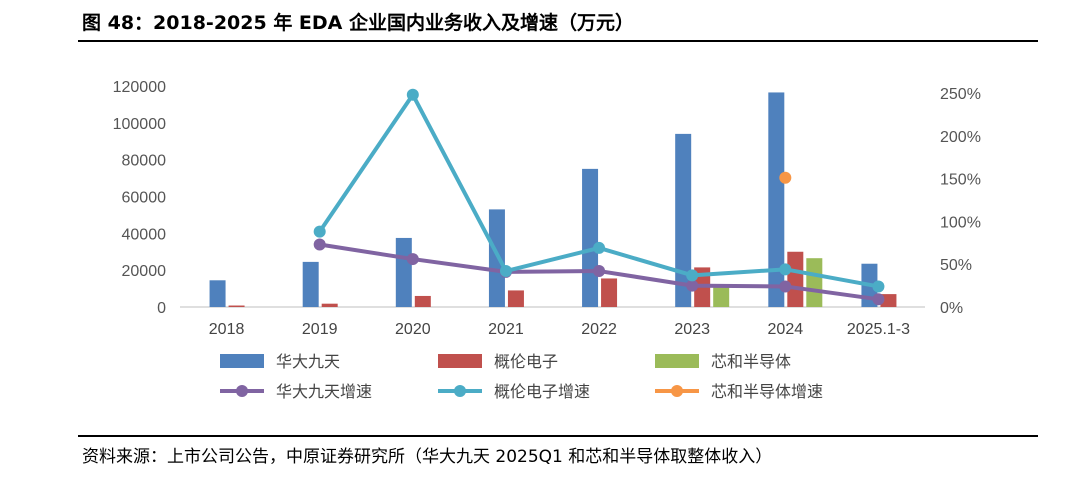 Image resolution: width=1080 pixels, height=485 pixels. I want to click on gailun-growth-point-2024, so click(785, 269).